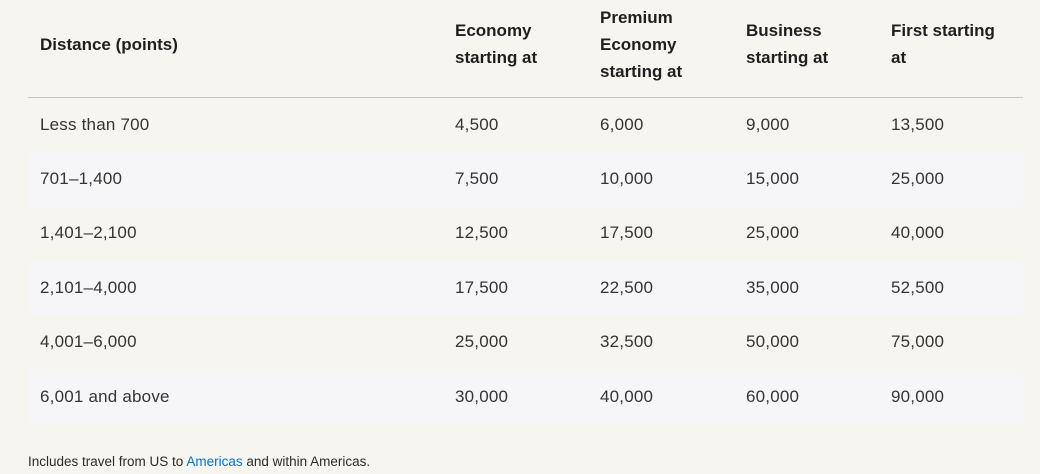 This screenshot has height=474, width=1040. What do you see at coordinates (661, 287) in the screenshot?
I see `premium-economy-cell: 22,500` at bounding box center [661, 287].